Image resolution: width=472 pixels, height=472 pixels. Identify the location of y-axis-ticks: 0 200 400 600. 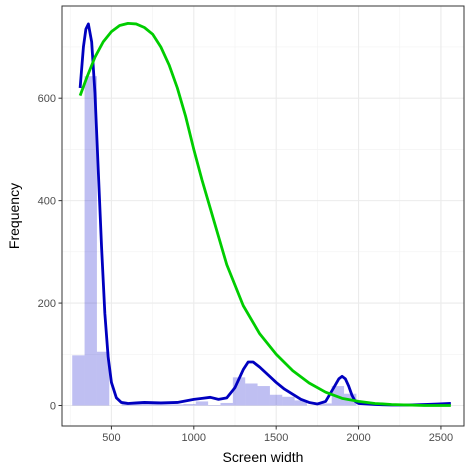
(50, 253).